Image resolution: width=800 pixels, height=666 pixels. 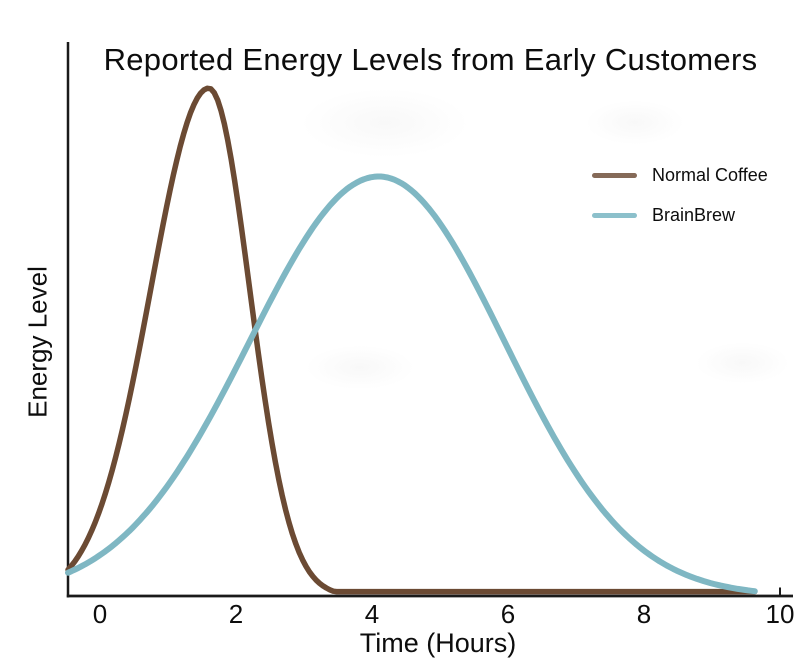 What do you see at coordinates (710, 174) in the screenshot?
I see `legend-label: Normal Coffee` at bounding box center [710, 174].